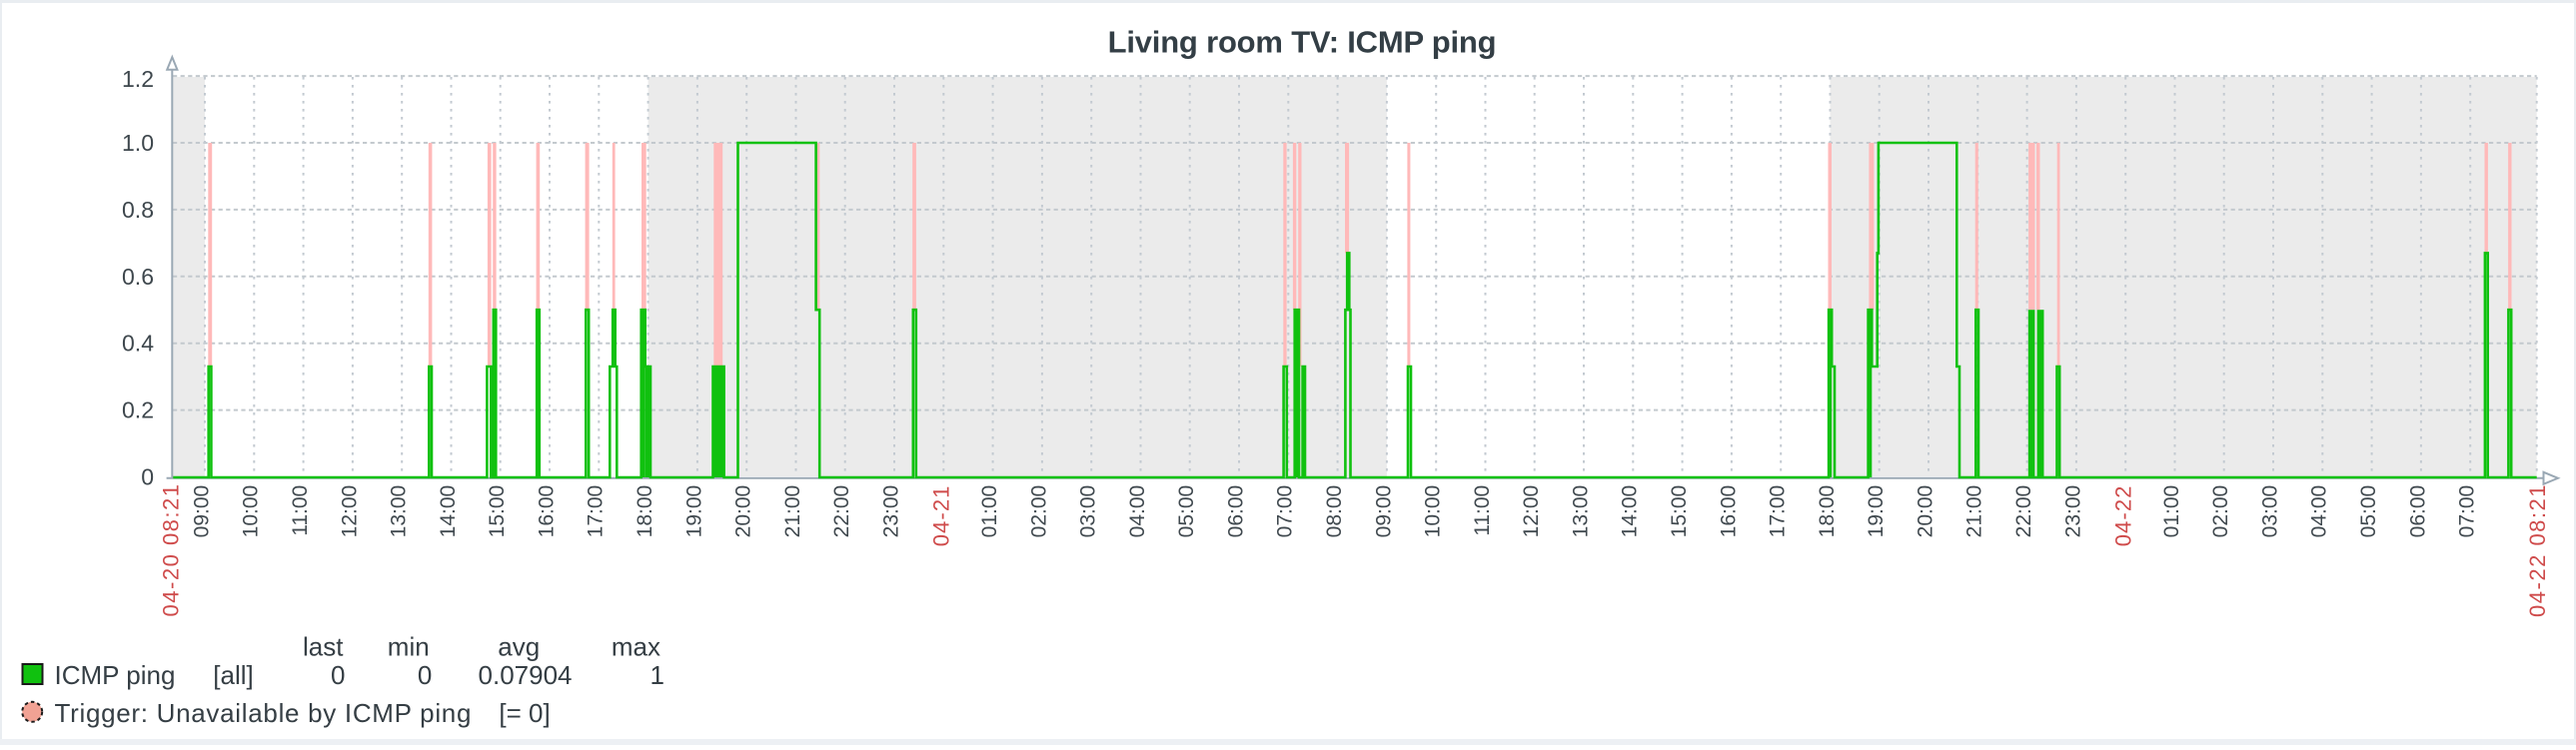  I want to click on svg-text: 04-22 08:21, so click(2537, 550).